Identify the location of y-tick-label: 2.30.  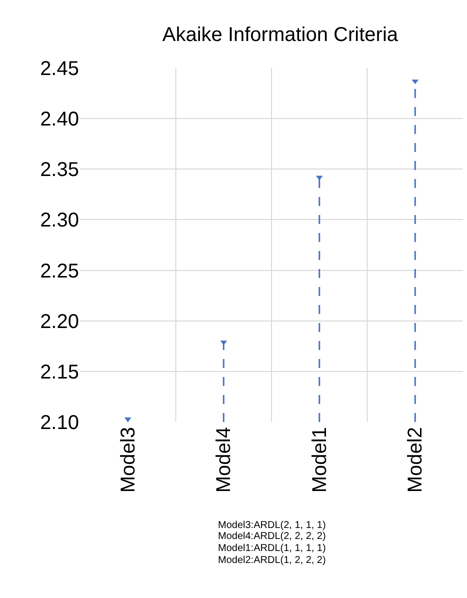
(59, 221).